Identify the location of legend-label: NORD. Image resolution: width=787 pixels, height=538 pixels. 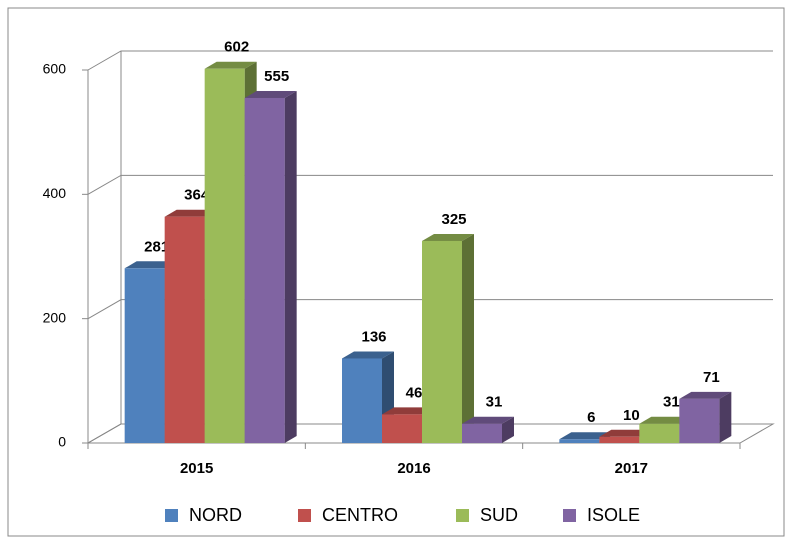
(215, 515).